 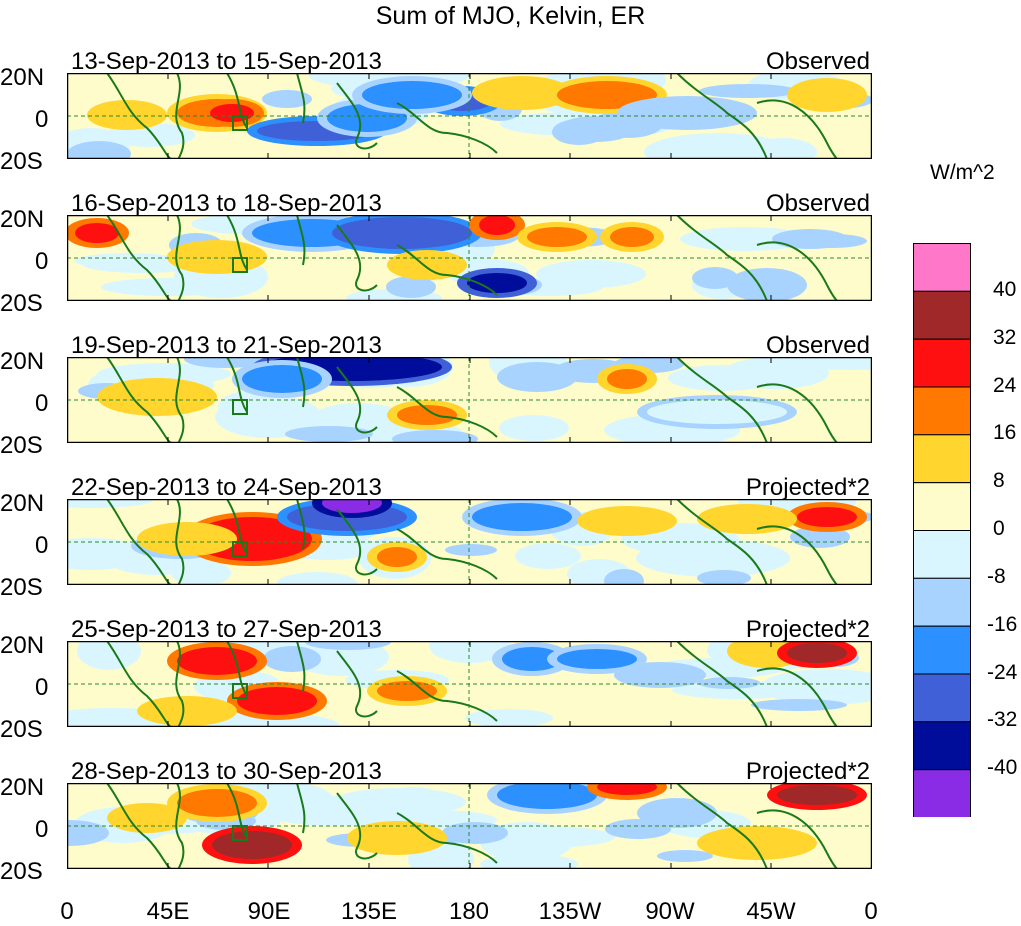 What do you see at coordinates (1002, 624) in the screenshot?
I see `colorbar-label: -16` at bounding box center [1002, 624].